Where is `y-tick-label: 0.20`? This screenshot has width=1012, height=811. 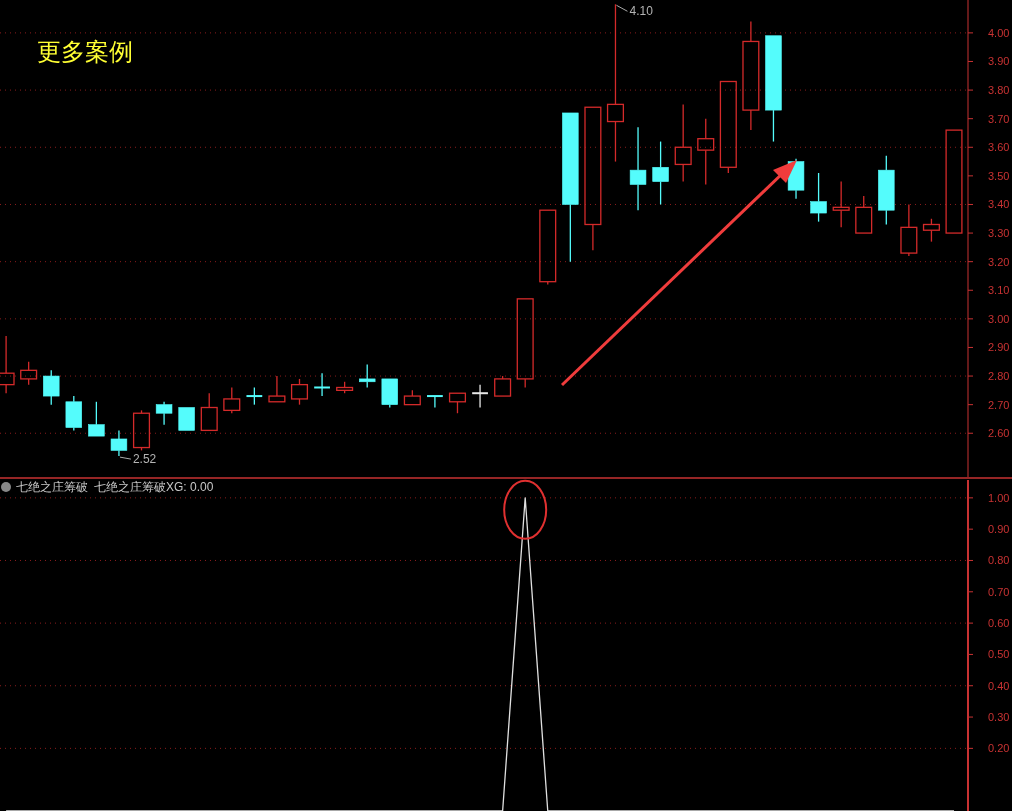 y-tick-label: 0.20 is located at coordinates (999, 748).